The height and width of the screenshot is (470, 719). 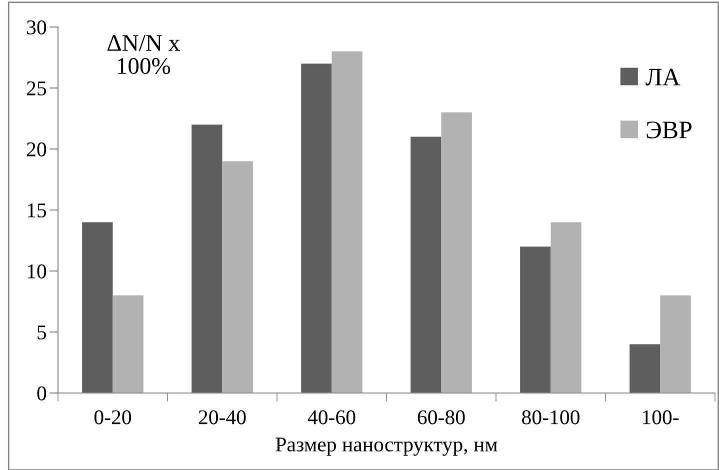 What do you see at coordinates (144, 54) in the screenshot?
I see `y-axis-title: ΔN/N x 100%` at bounding box center [144, 54].